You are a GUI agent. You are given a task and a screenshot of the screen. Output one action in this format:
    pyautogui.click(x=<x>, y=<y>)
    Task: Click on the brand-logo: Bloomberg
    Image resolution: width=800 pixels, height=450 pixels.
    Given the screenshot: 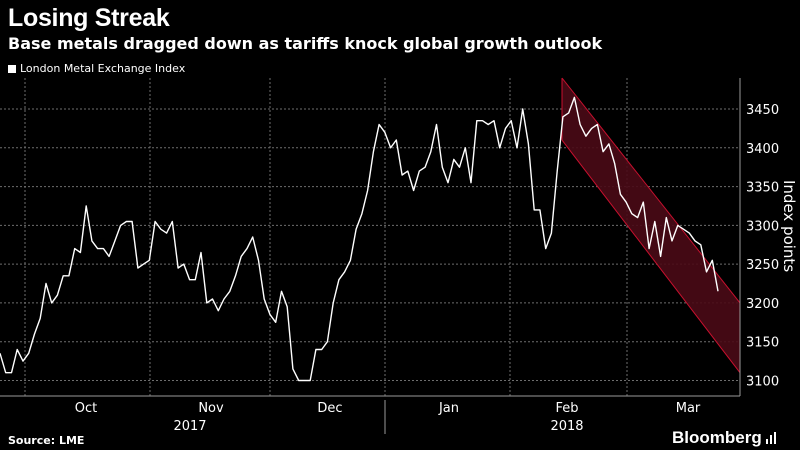 What is the action you would take?
    pyautogui.click(x=724, y=438)
    